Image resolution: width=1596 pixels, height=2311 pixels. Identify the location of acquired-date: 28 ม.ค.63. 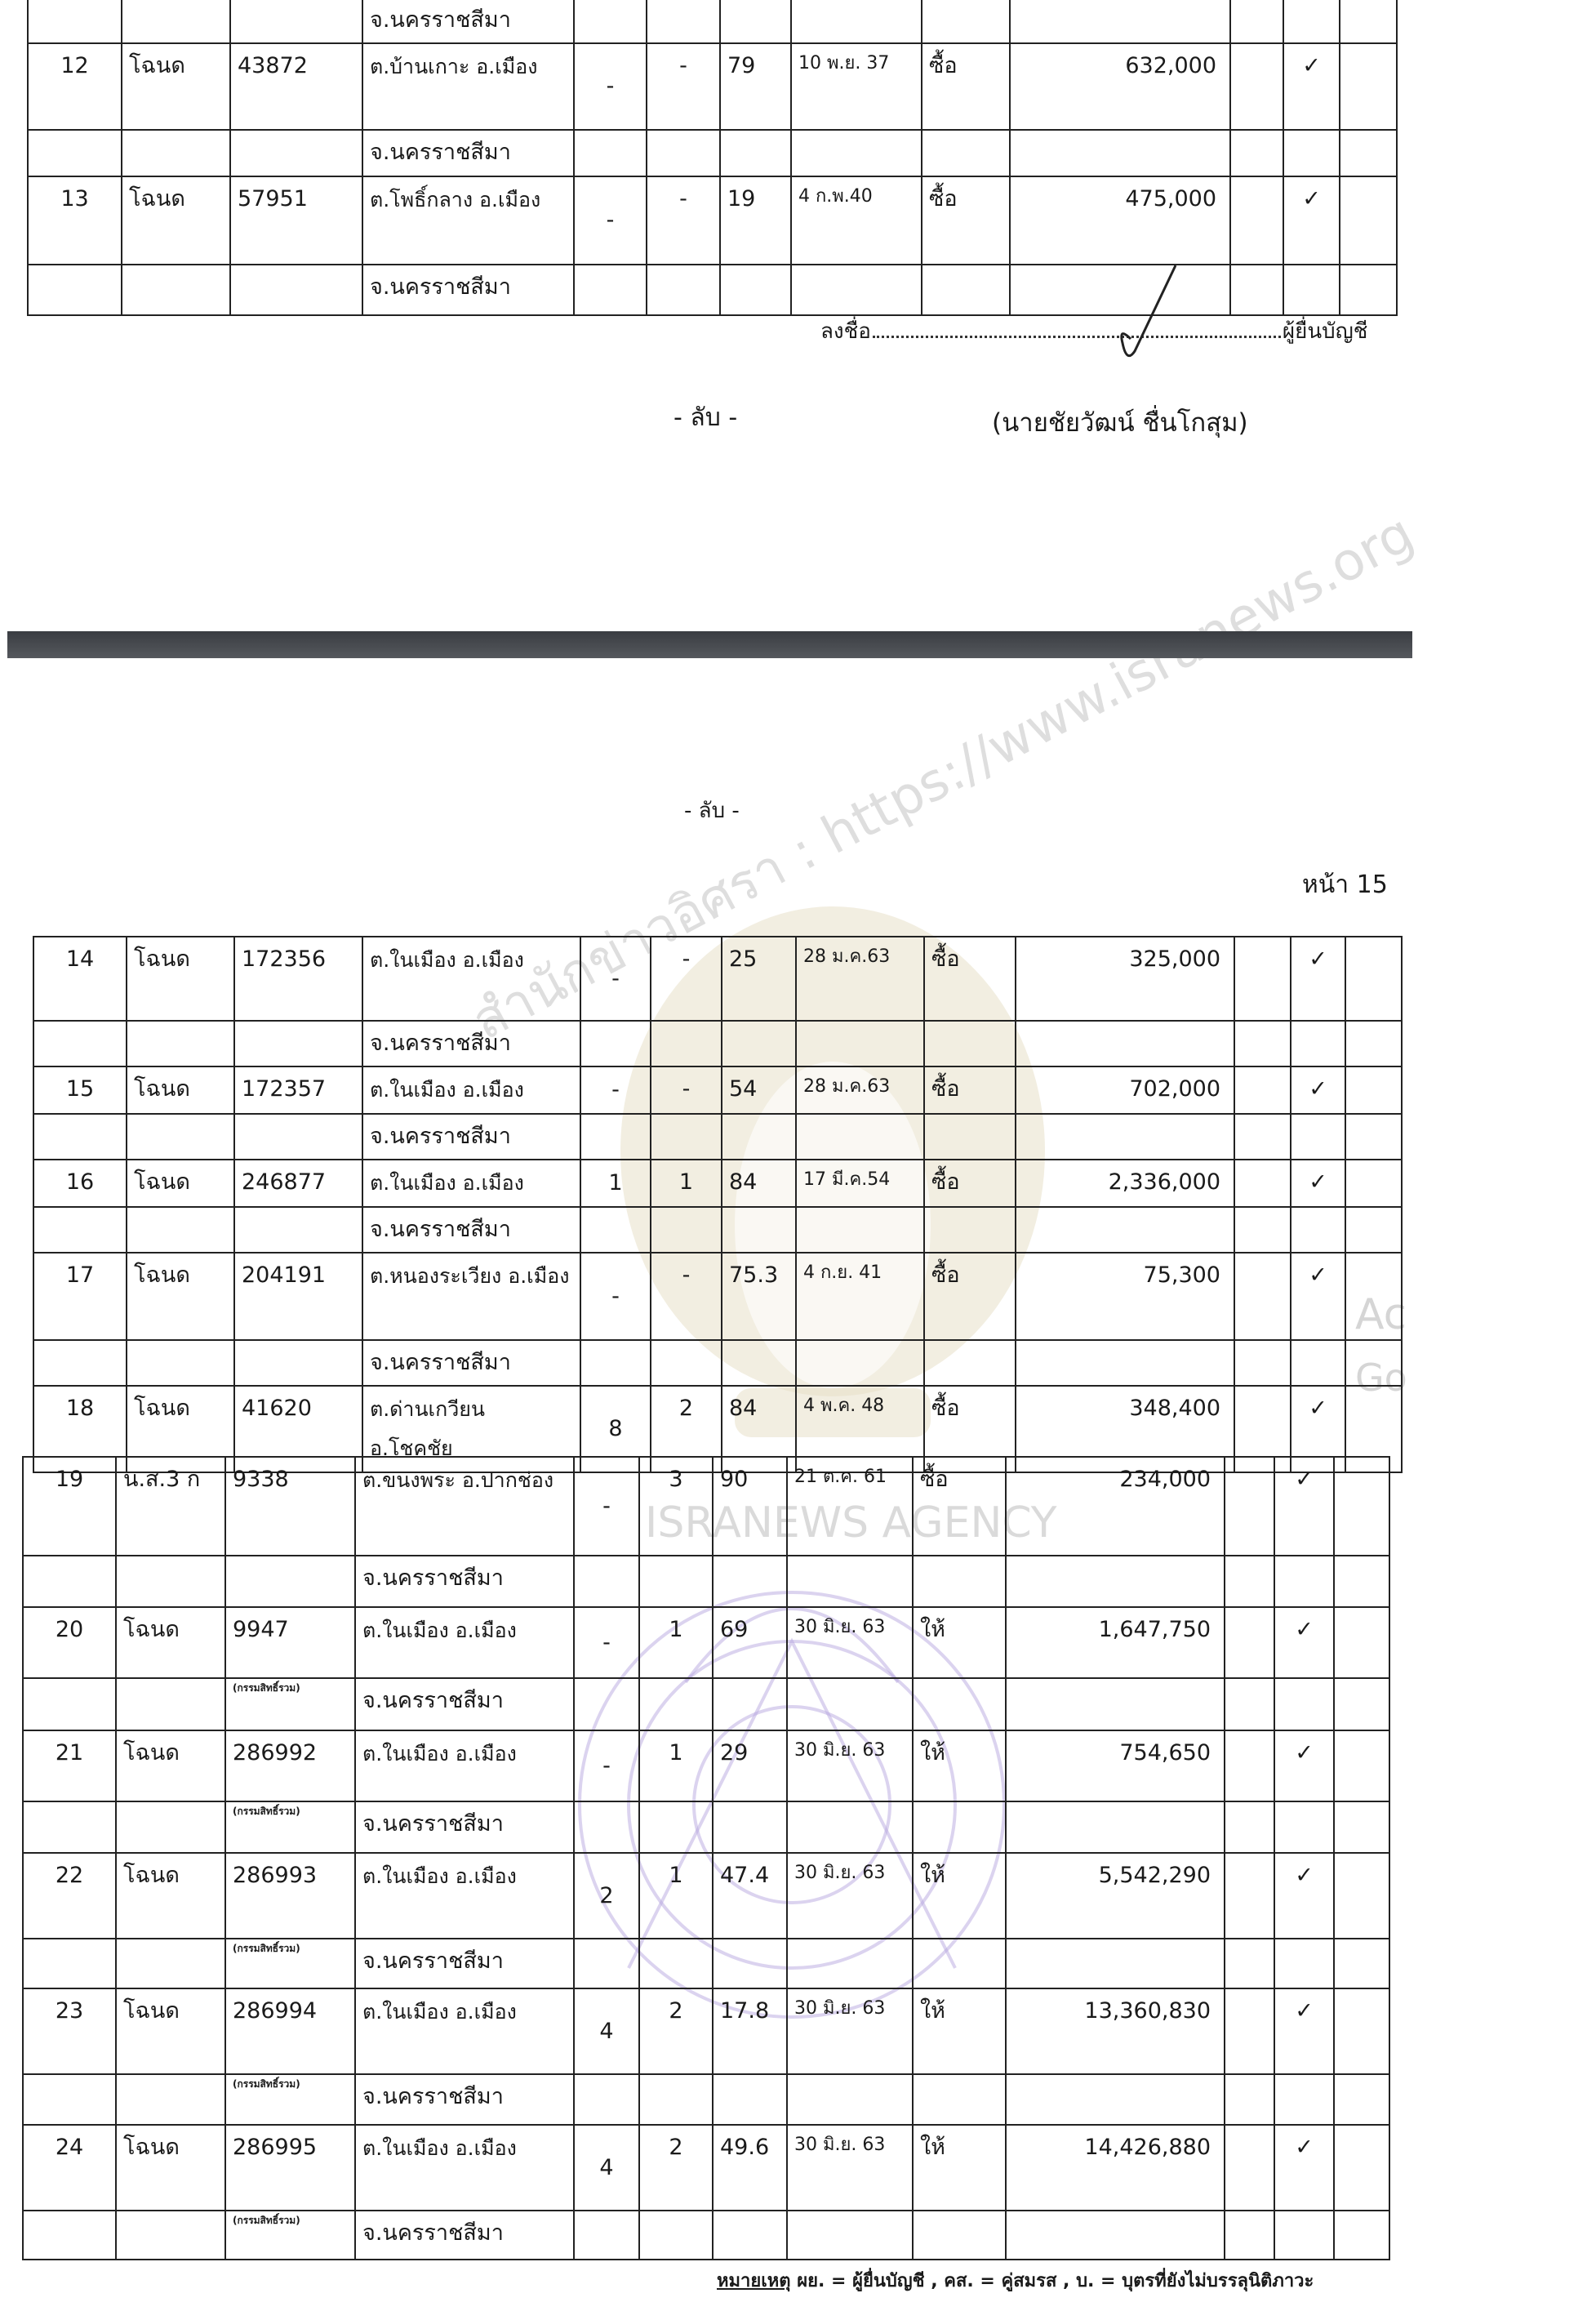
(860, 1090).